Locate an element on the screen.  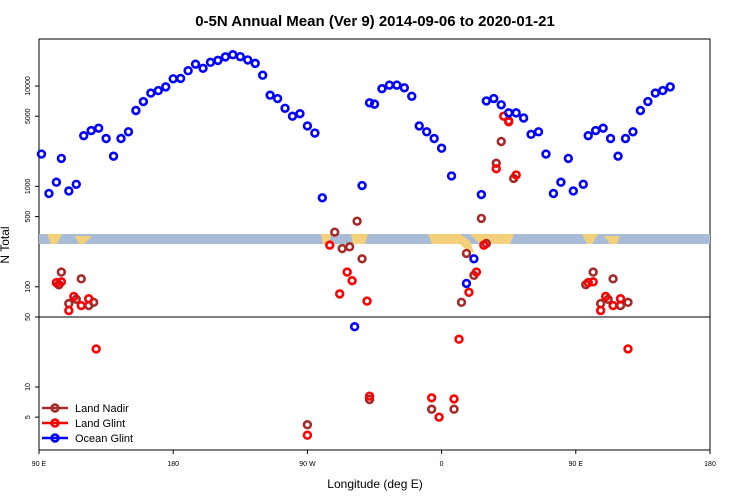
x-tick-label: 0 is located at coordinates (442, 464).